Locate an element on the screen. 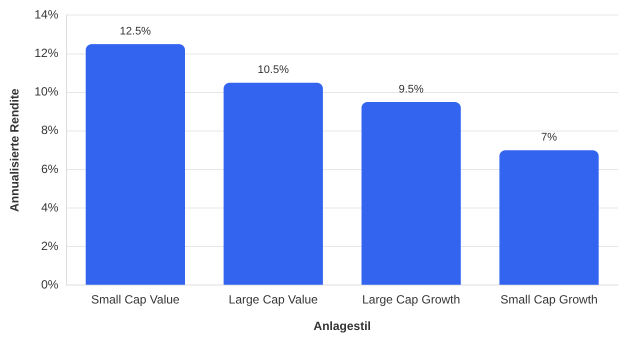 Image resolution: width=620 pixels, height=342 pixels. x-tick-label: Small Cap Growth is located at coordinates (549, 299).